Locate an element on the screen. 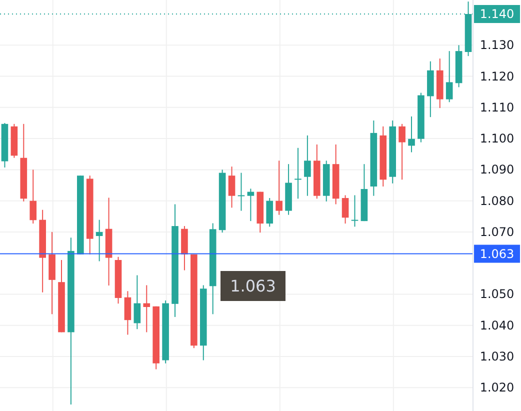 The image size is (521, 411). annotation: 1.063 is located at coordinates (253, 286).